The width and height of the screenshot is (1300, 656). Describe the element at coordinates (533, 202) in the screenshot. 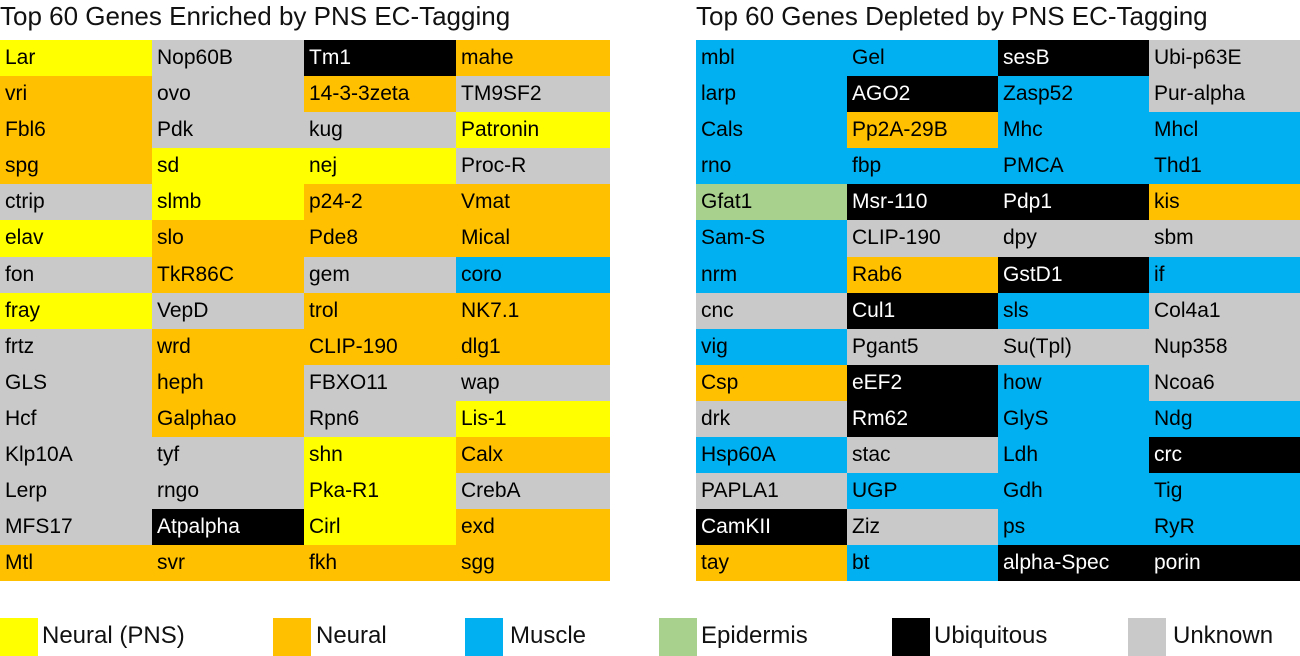

I see `gene-cell: Vmat` at that location.